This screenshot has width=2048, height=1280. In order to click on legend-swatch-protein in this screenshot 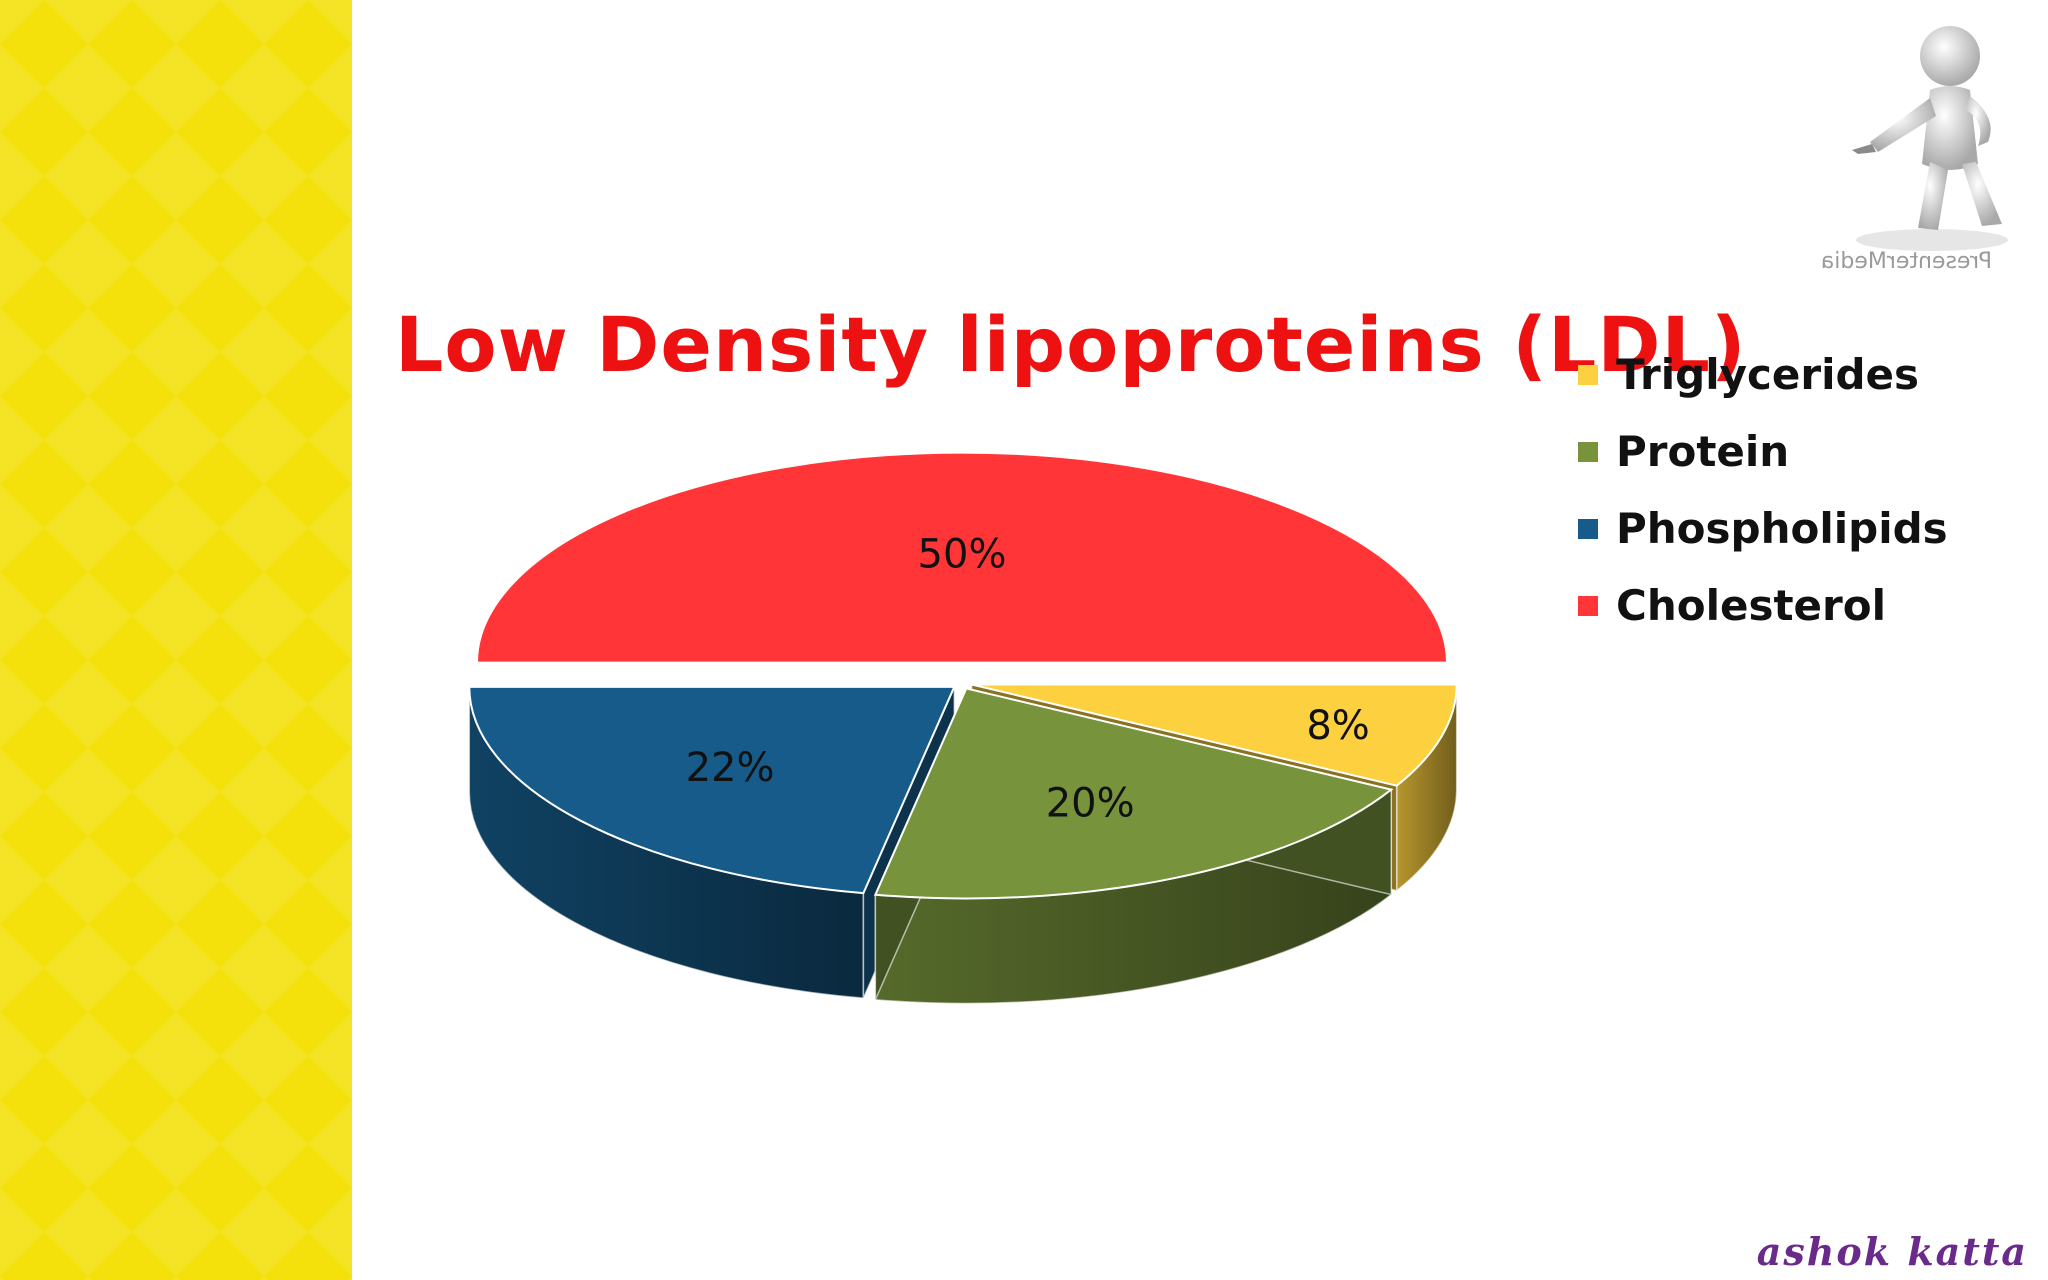, I will do `click(1588, 451)`.